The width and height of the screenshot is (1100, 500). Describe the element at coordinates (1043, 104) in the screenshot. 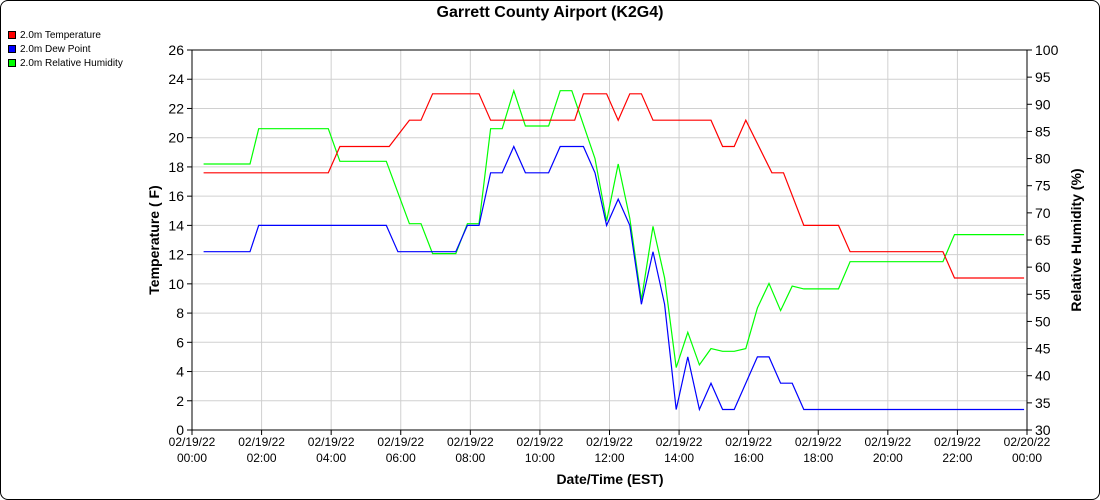

I see `y-right-tick-label: 90` at that location.